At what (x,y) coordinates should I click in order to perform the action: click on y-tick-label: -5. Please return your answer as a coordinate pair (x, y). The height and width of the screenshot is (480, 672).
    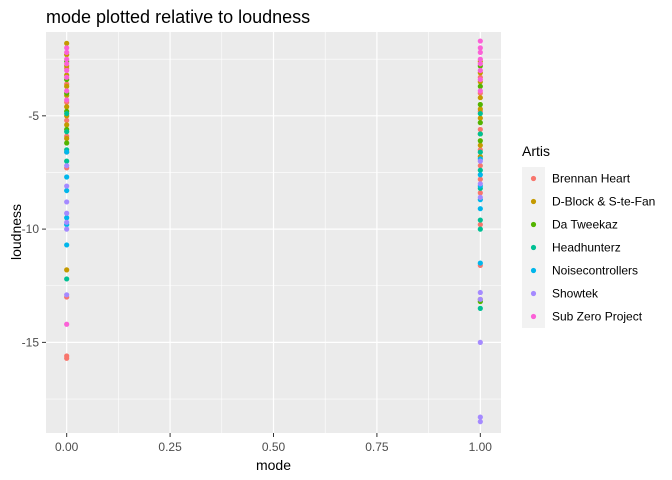
    Looking at the image, I should click on (33, 116).